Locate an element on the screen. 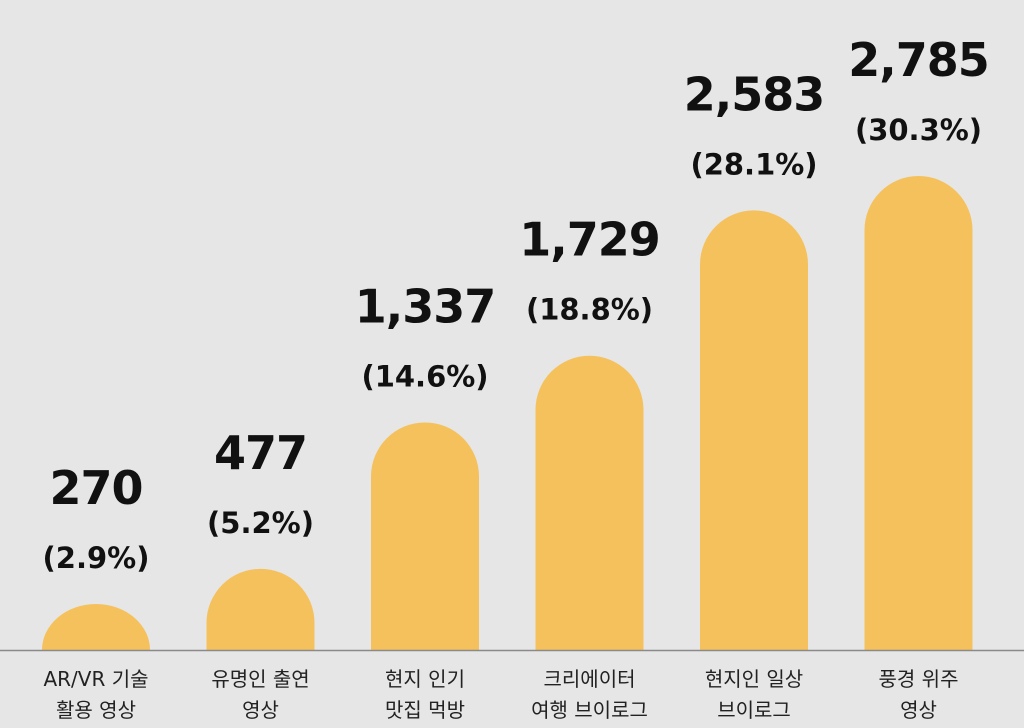  value-label-4: 2,583 is located at coordinates (754, 94).